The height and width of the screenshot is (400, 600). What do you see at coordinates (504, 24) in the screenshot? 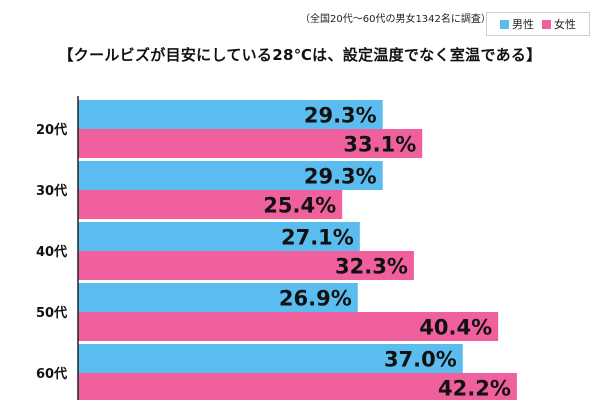
I see `legend-swatch-male` at bounding box center [504, 24].